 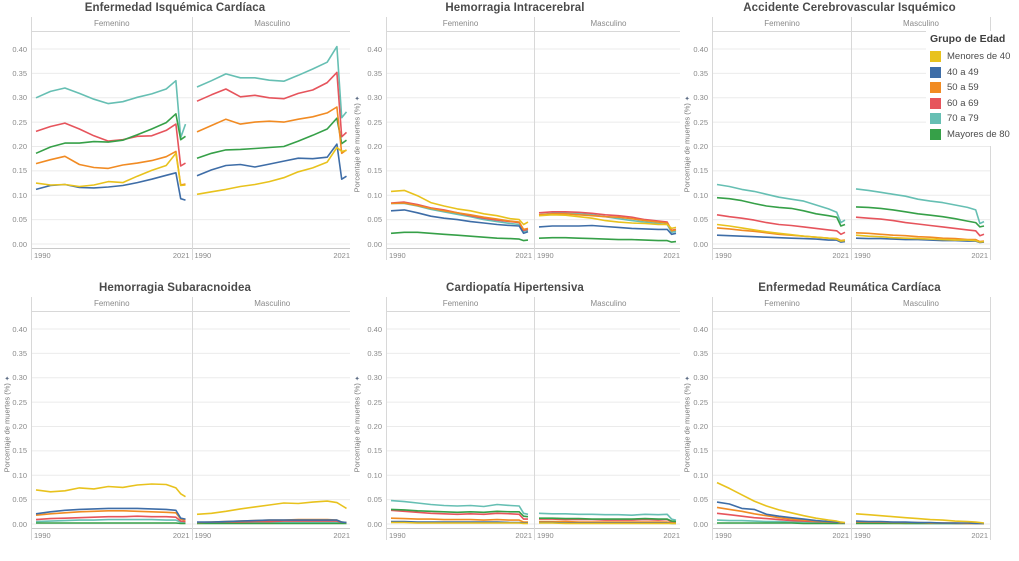 What do you see at coordinates (19, 244) in the screenshot?
I see `y-tick-label: 0.00` at bounding box center [19, 244].